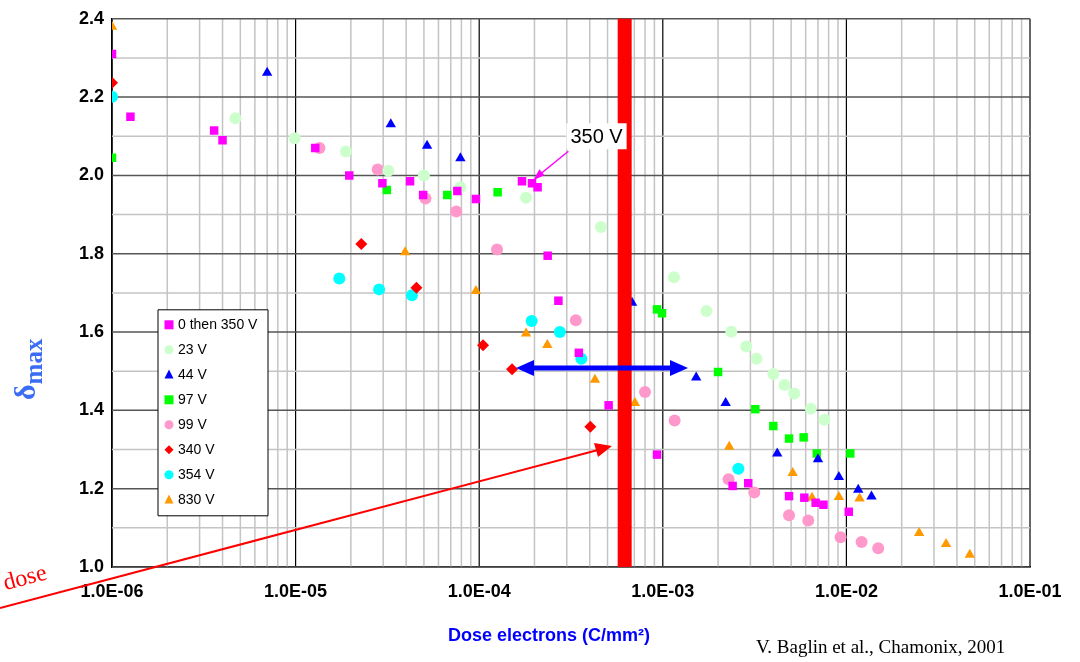 This screenshot has width=1080, height=662. What do you see at coordinates (91, 17) in the screenshot?
I see `y-tick-label: 2.4` at bounding box center [91, 17].